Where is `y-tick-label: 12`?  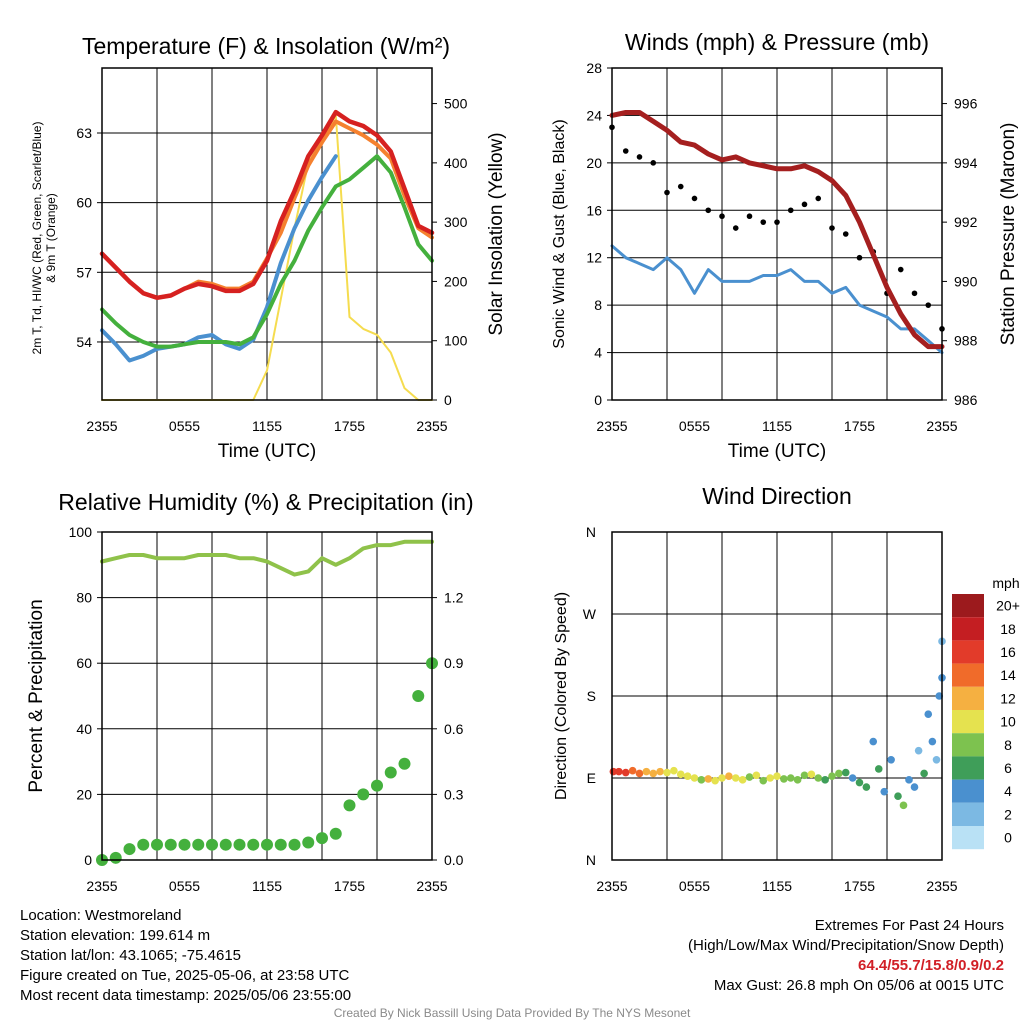 y-tick-label: 12 is located at coordinates (594, 258).